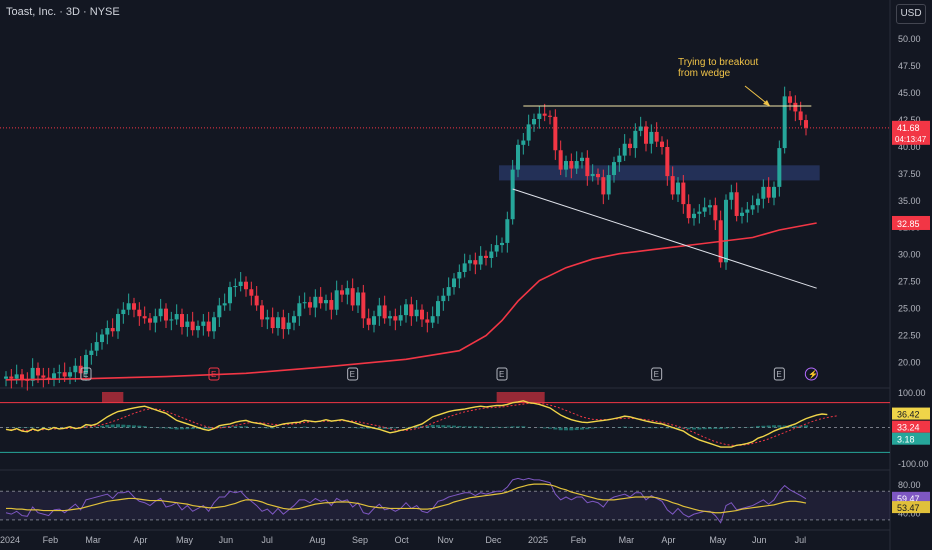 This screenshot has height=550, width=932. Describe the element at coordinates (908, 508) in the screenshot. I see `rsi-ma-value-label: 53.47` at that location.